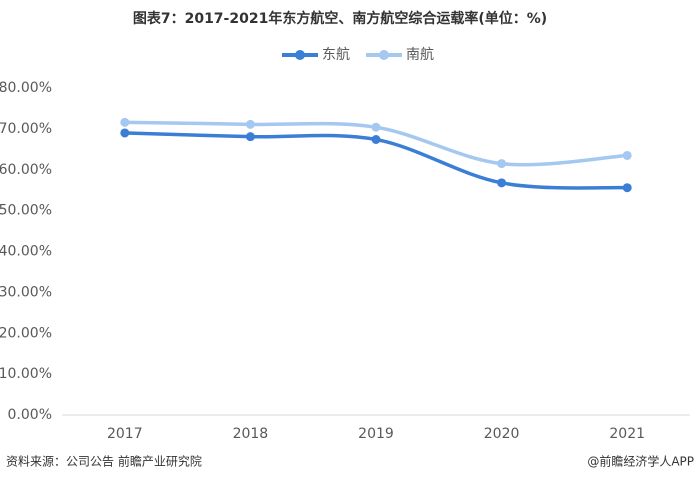 The width and height of the screenshot is (698, 483). Describe the element at coordinates (125, 434) in the screenshot. I see `x-tick-label: 2017` at that location.